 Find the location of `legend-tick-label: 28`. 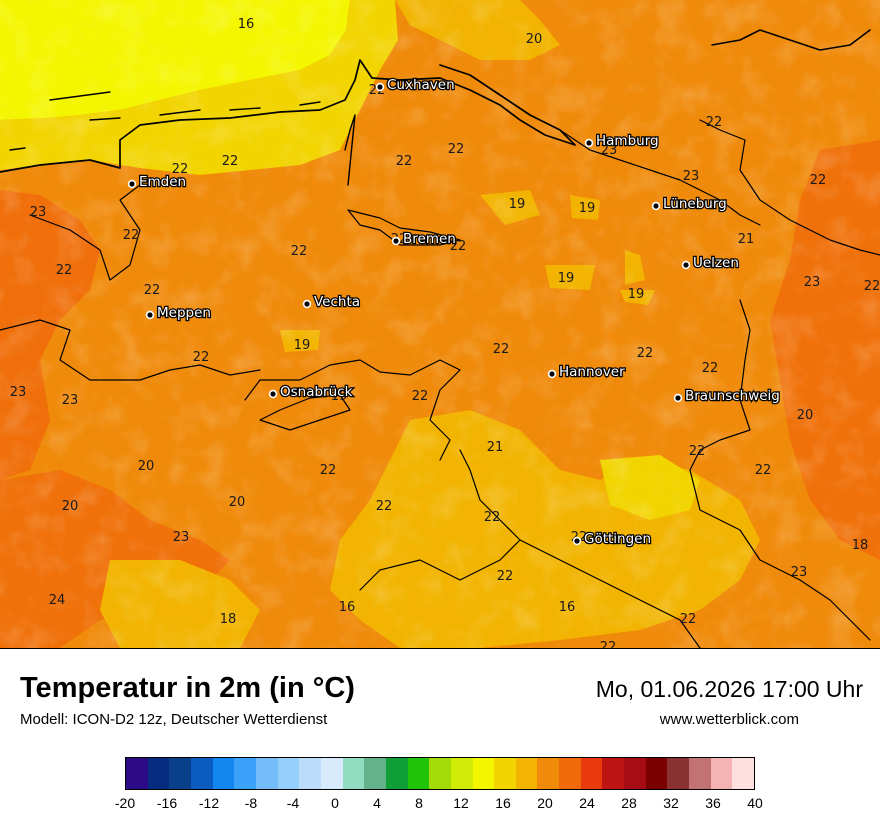

legend-tick-label: 28 is located at coordinates (629, 803).